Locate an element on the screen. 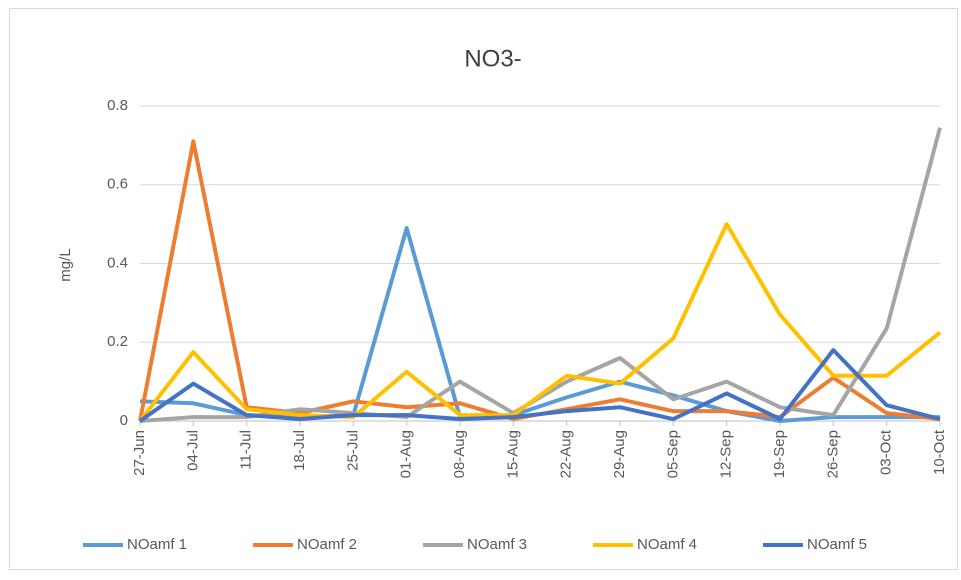  x-tick-label: 27-Jun is located at coordinates (139, 453).